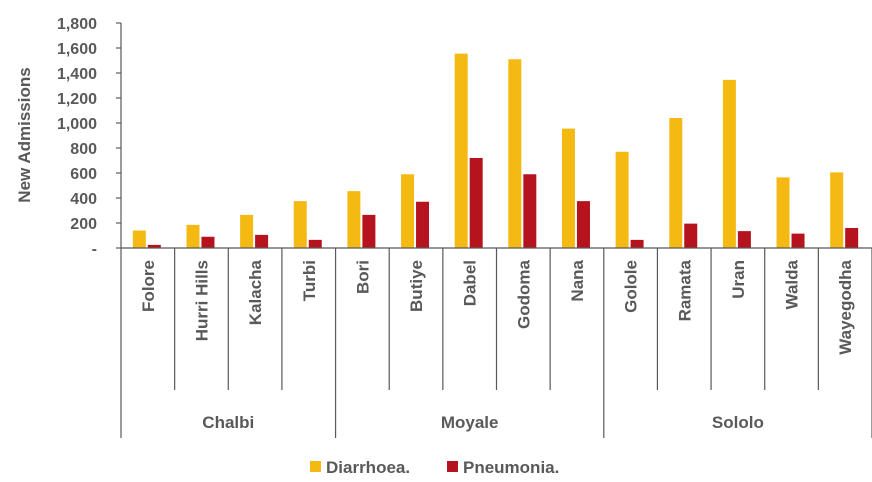  What do you see at coordinates (845, 306) in the screenshot?
I see `category-label: Wayegodha` at bounding box center [845, 306].